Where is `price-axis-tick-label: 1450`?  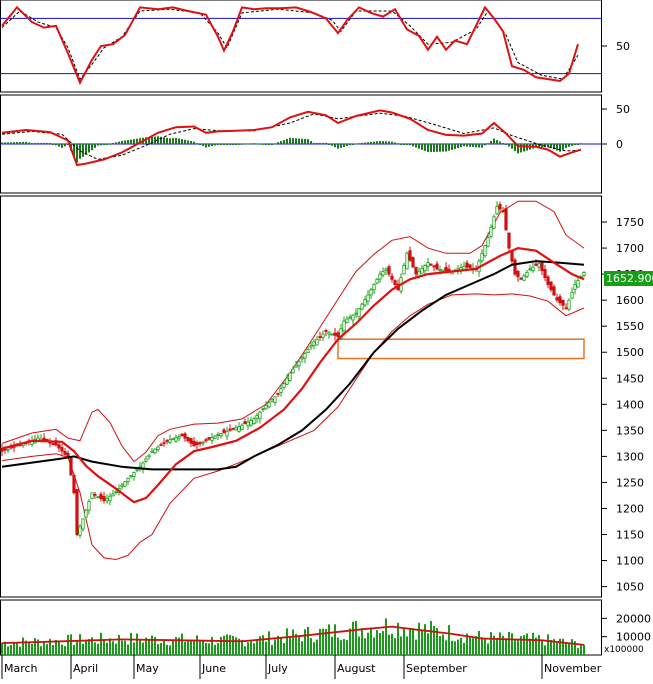
price-axis-tick-label: 1450 is located at coordinates (630, 378).